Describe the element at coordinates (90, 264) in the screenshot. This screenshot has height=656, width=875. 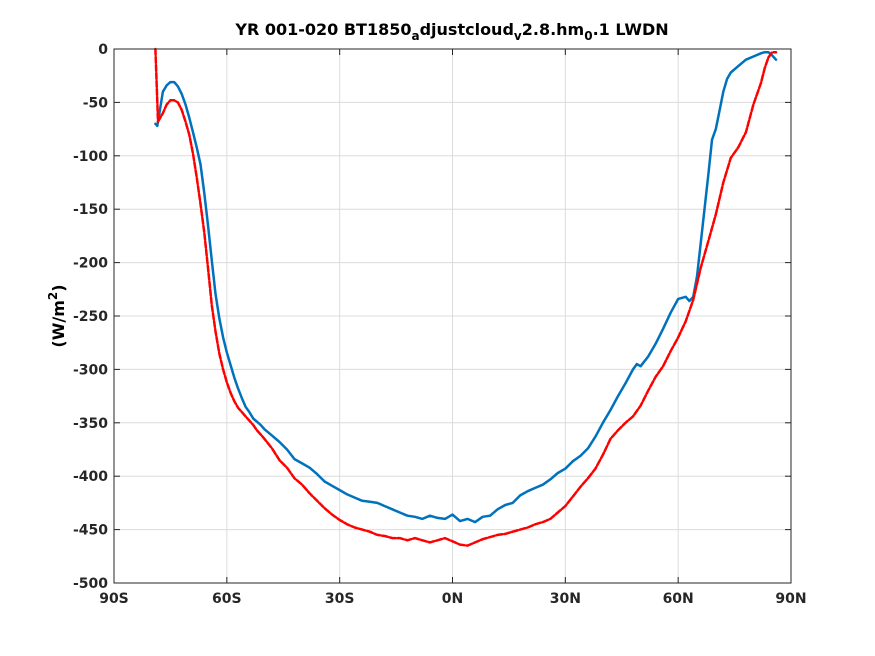
I see `y-tick-label: -200` at that location.